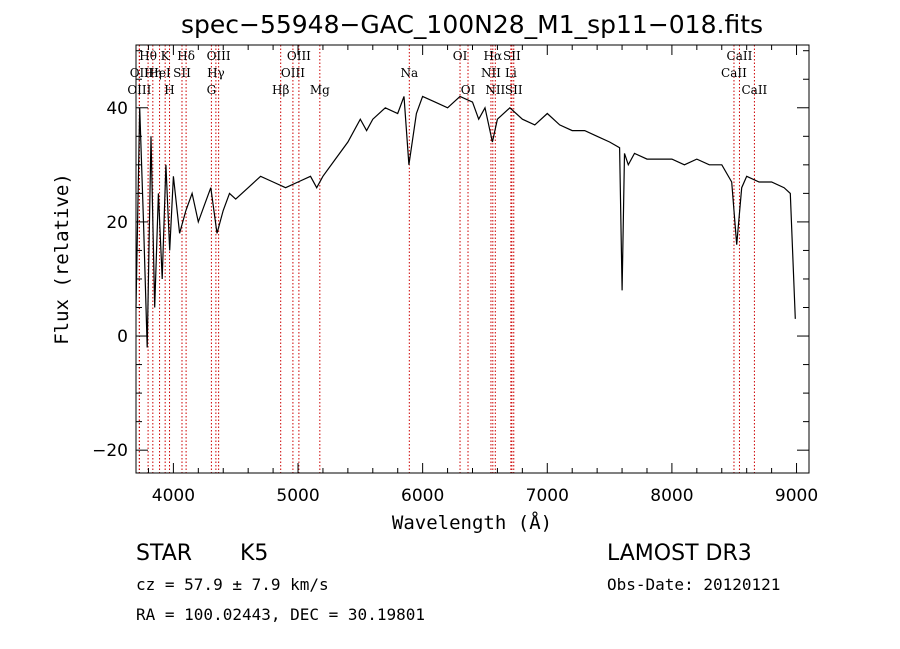  Describe the element at coordinates (166, 56) in the screenshot. I see `line-label-5: K` at that location.